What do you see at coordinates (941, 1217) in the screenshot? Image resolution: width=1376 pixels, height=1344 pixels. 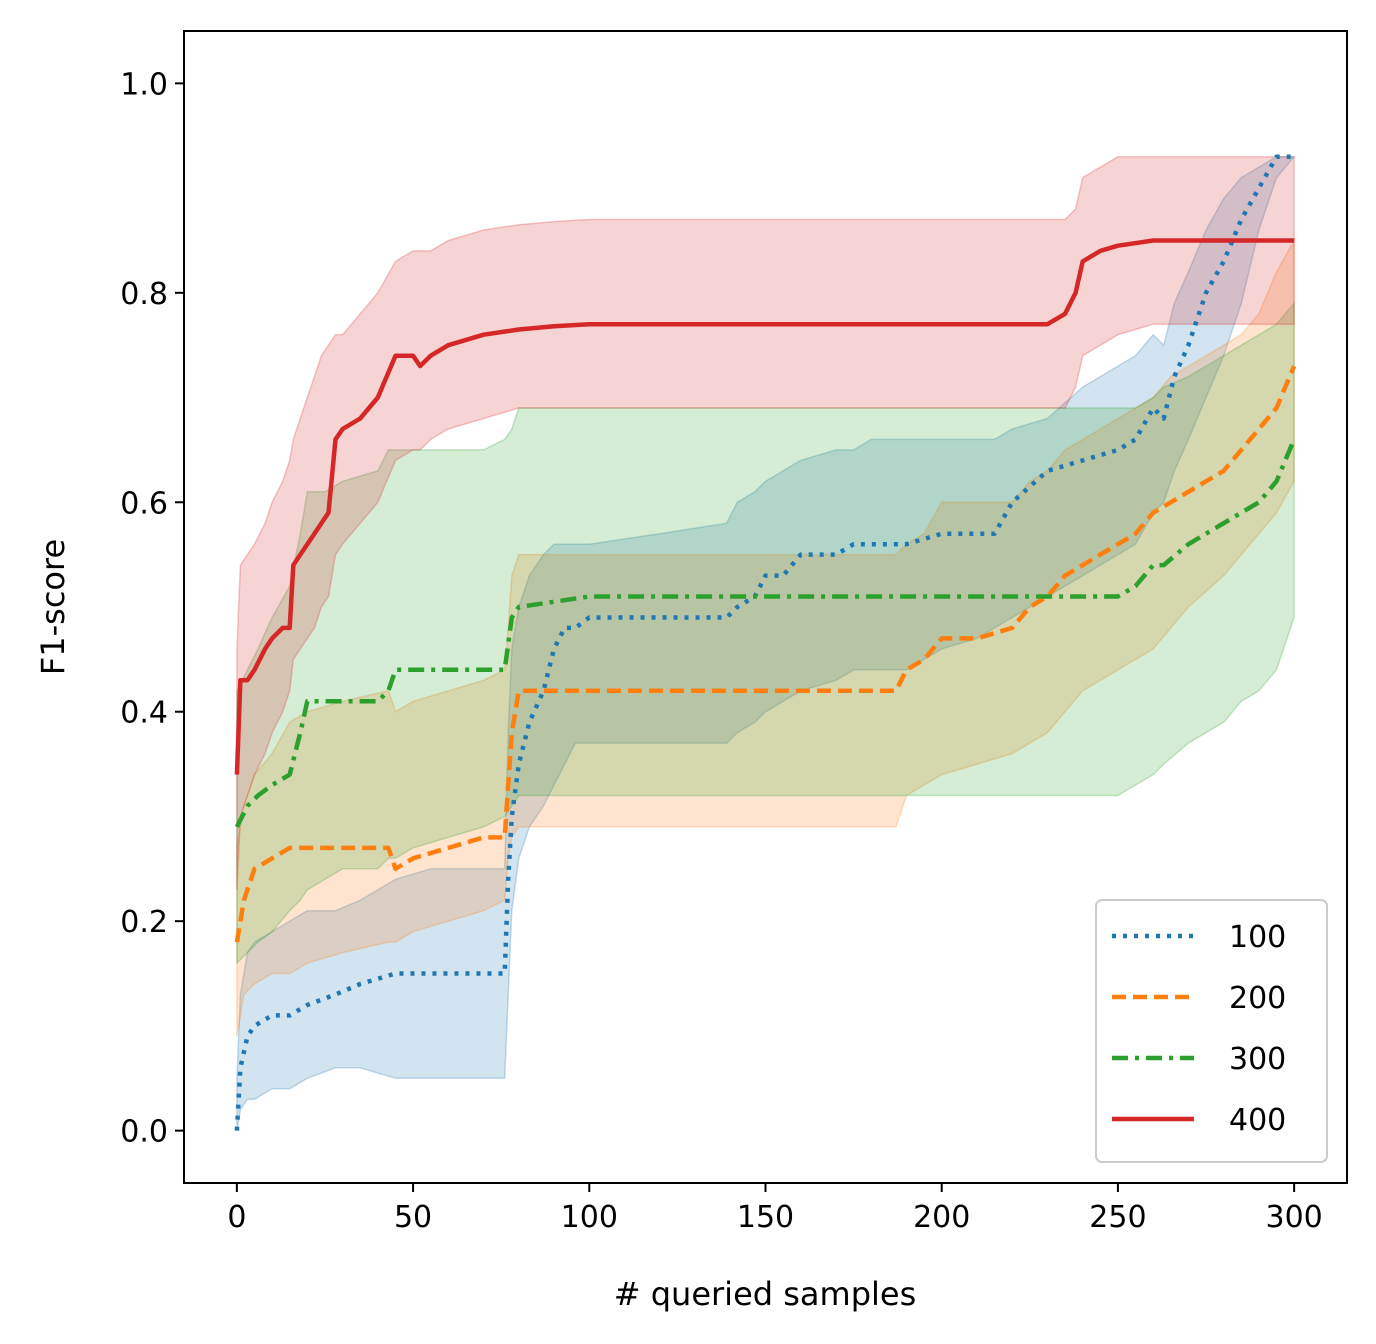 I see `x-tick-label: 200` at bounding box center [941, 1217].